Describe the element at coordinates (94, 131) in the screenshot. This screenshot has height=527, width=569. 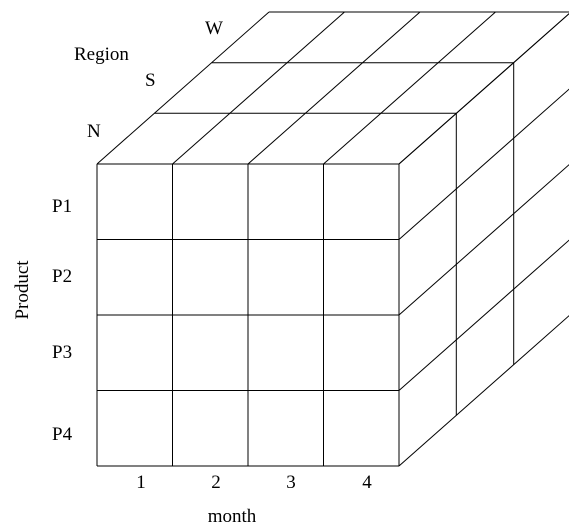
I see `region-level-n: N` at that location.